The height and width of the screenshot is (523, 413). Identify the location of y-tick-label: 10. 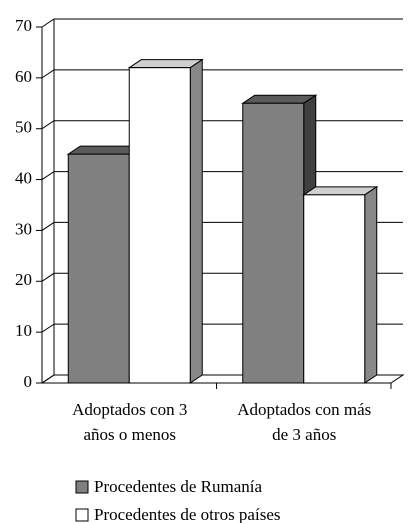
(23, 330).